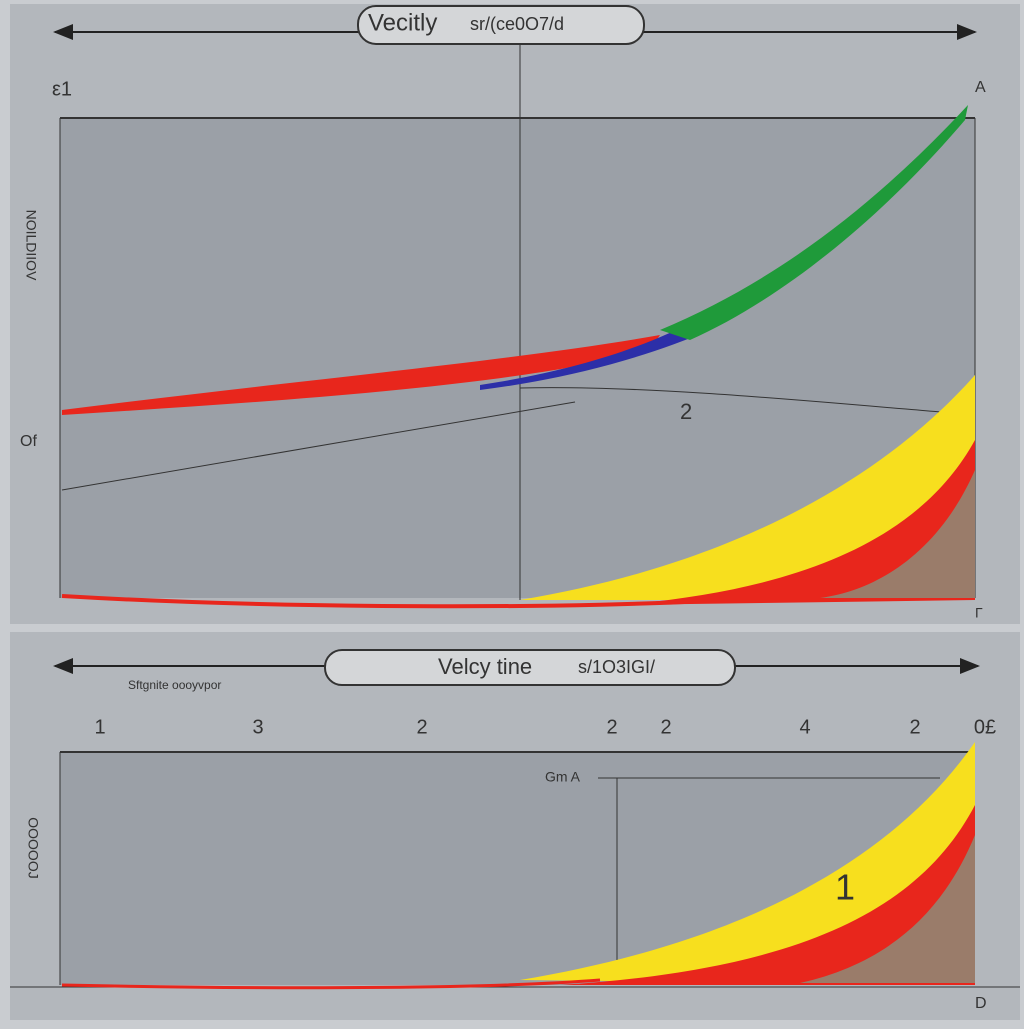  I want to click on curve-label: 2, so click(686, 411).